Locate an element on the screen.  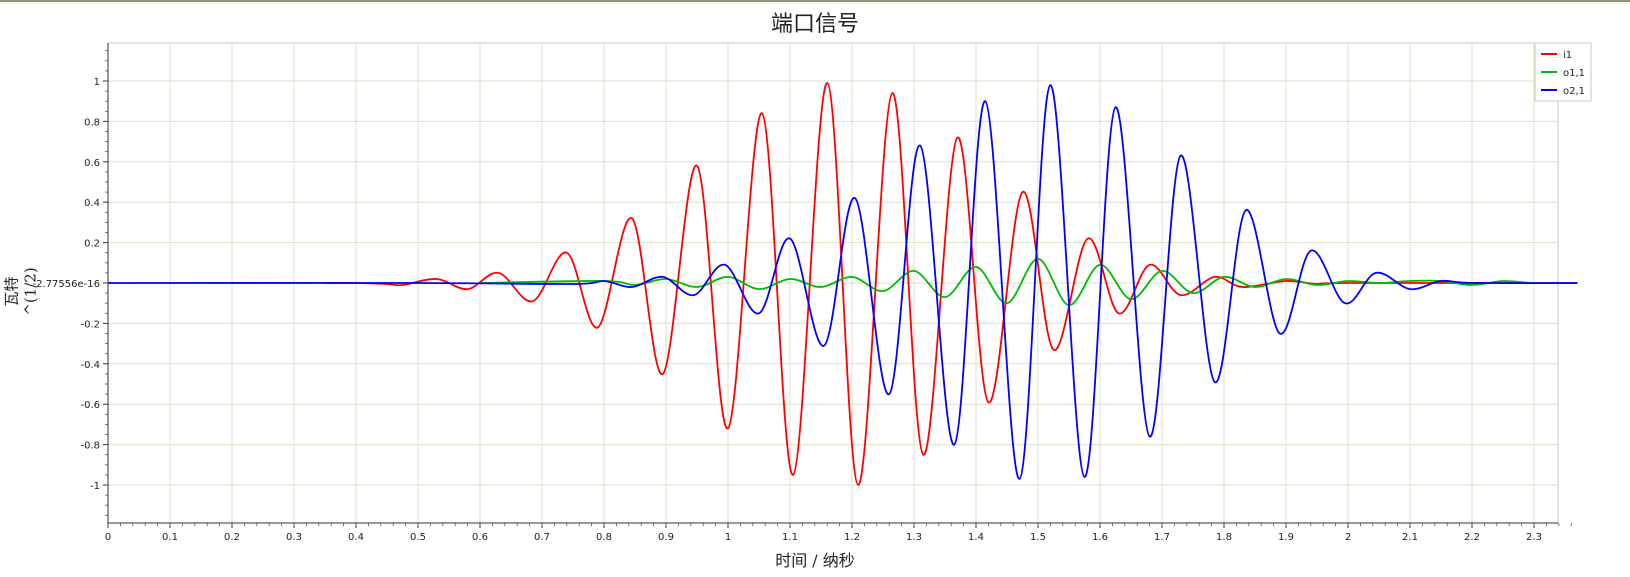
x-axis-label: 时间 / 纳秒 is located at coordinates (815, 560).